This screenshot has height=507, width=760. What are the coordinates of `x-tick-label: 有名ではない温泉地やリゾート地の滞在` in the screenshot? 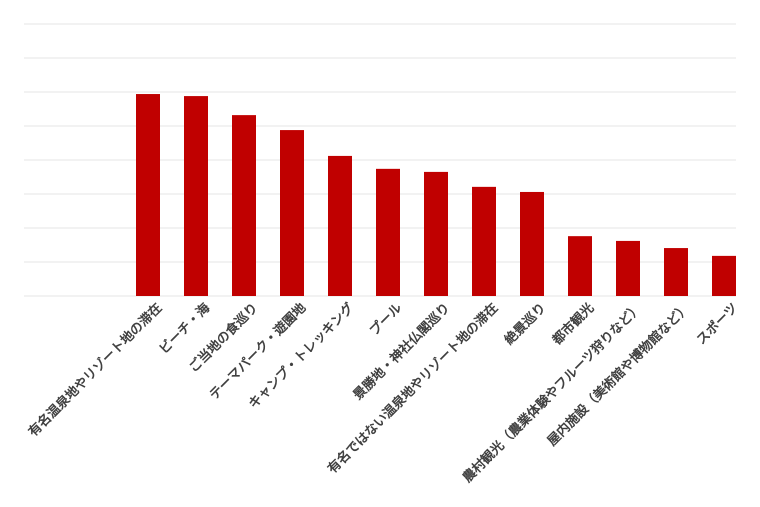 It's located at (413, 388).